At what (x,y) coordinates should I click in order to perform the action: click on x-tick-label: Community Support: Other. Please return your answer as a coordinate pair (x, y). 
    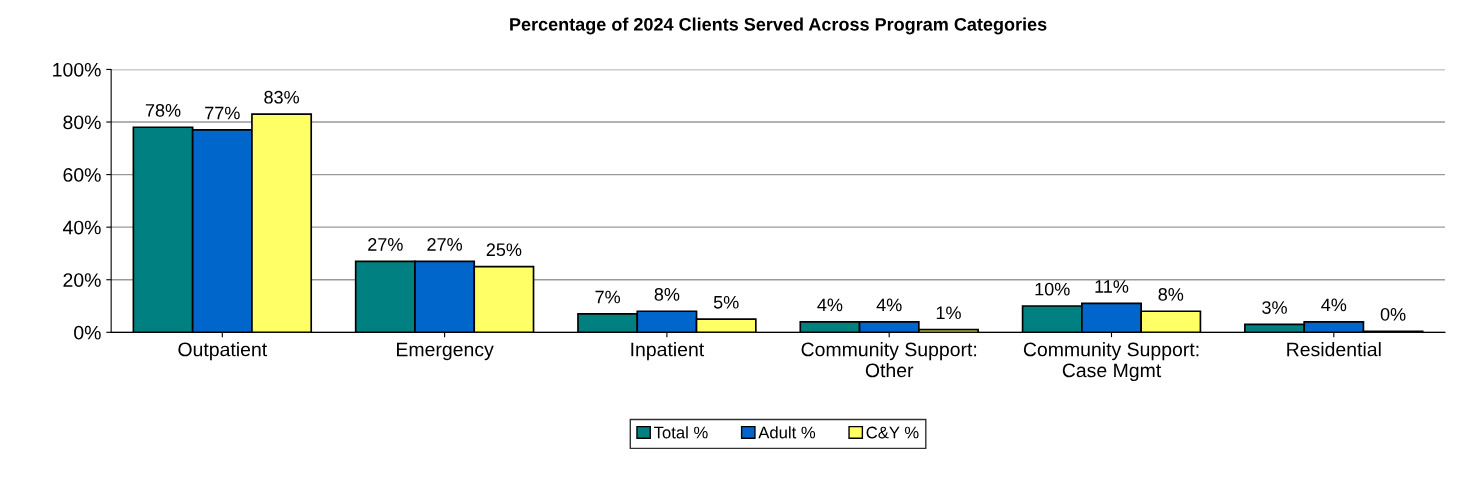
    Looking at the image, I should click on (889, 360).